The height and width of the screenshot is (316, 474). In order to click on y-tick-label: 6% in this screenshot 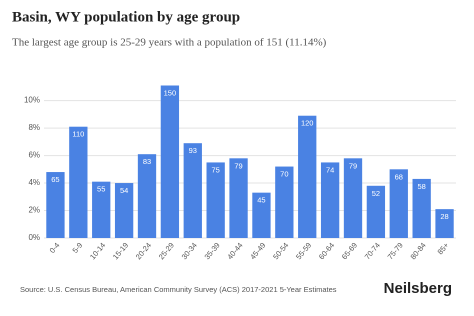, I will do `click(34, 155)`.